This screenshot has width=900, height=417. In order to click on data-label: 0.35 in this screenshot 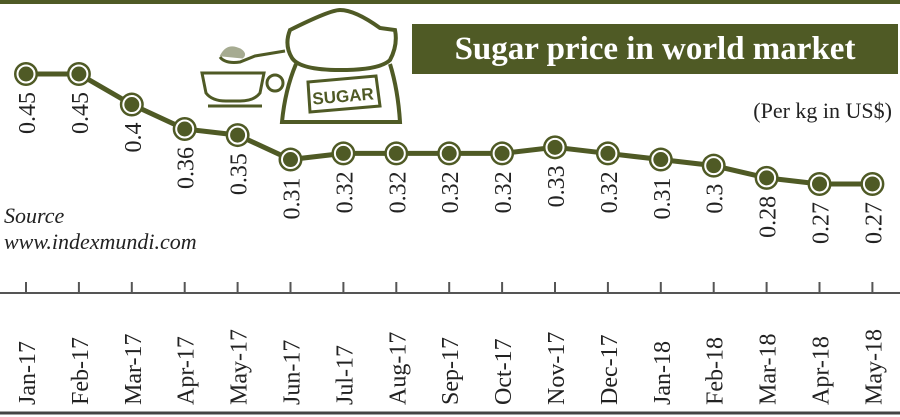, I will do `click(240, 174)`.